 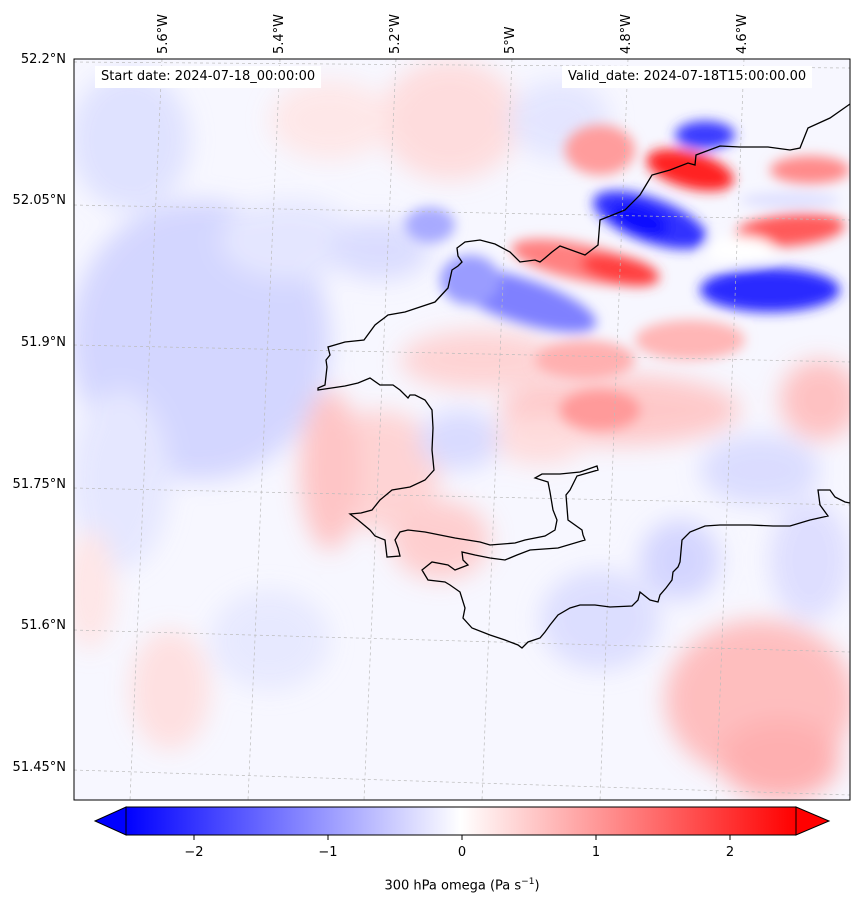 What do you see at coordinates (813, 821) in the screenshot?
I see `colorbar-extend-high` at bounding box center [813, 821].